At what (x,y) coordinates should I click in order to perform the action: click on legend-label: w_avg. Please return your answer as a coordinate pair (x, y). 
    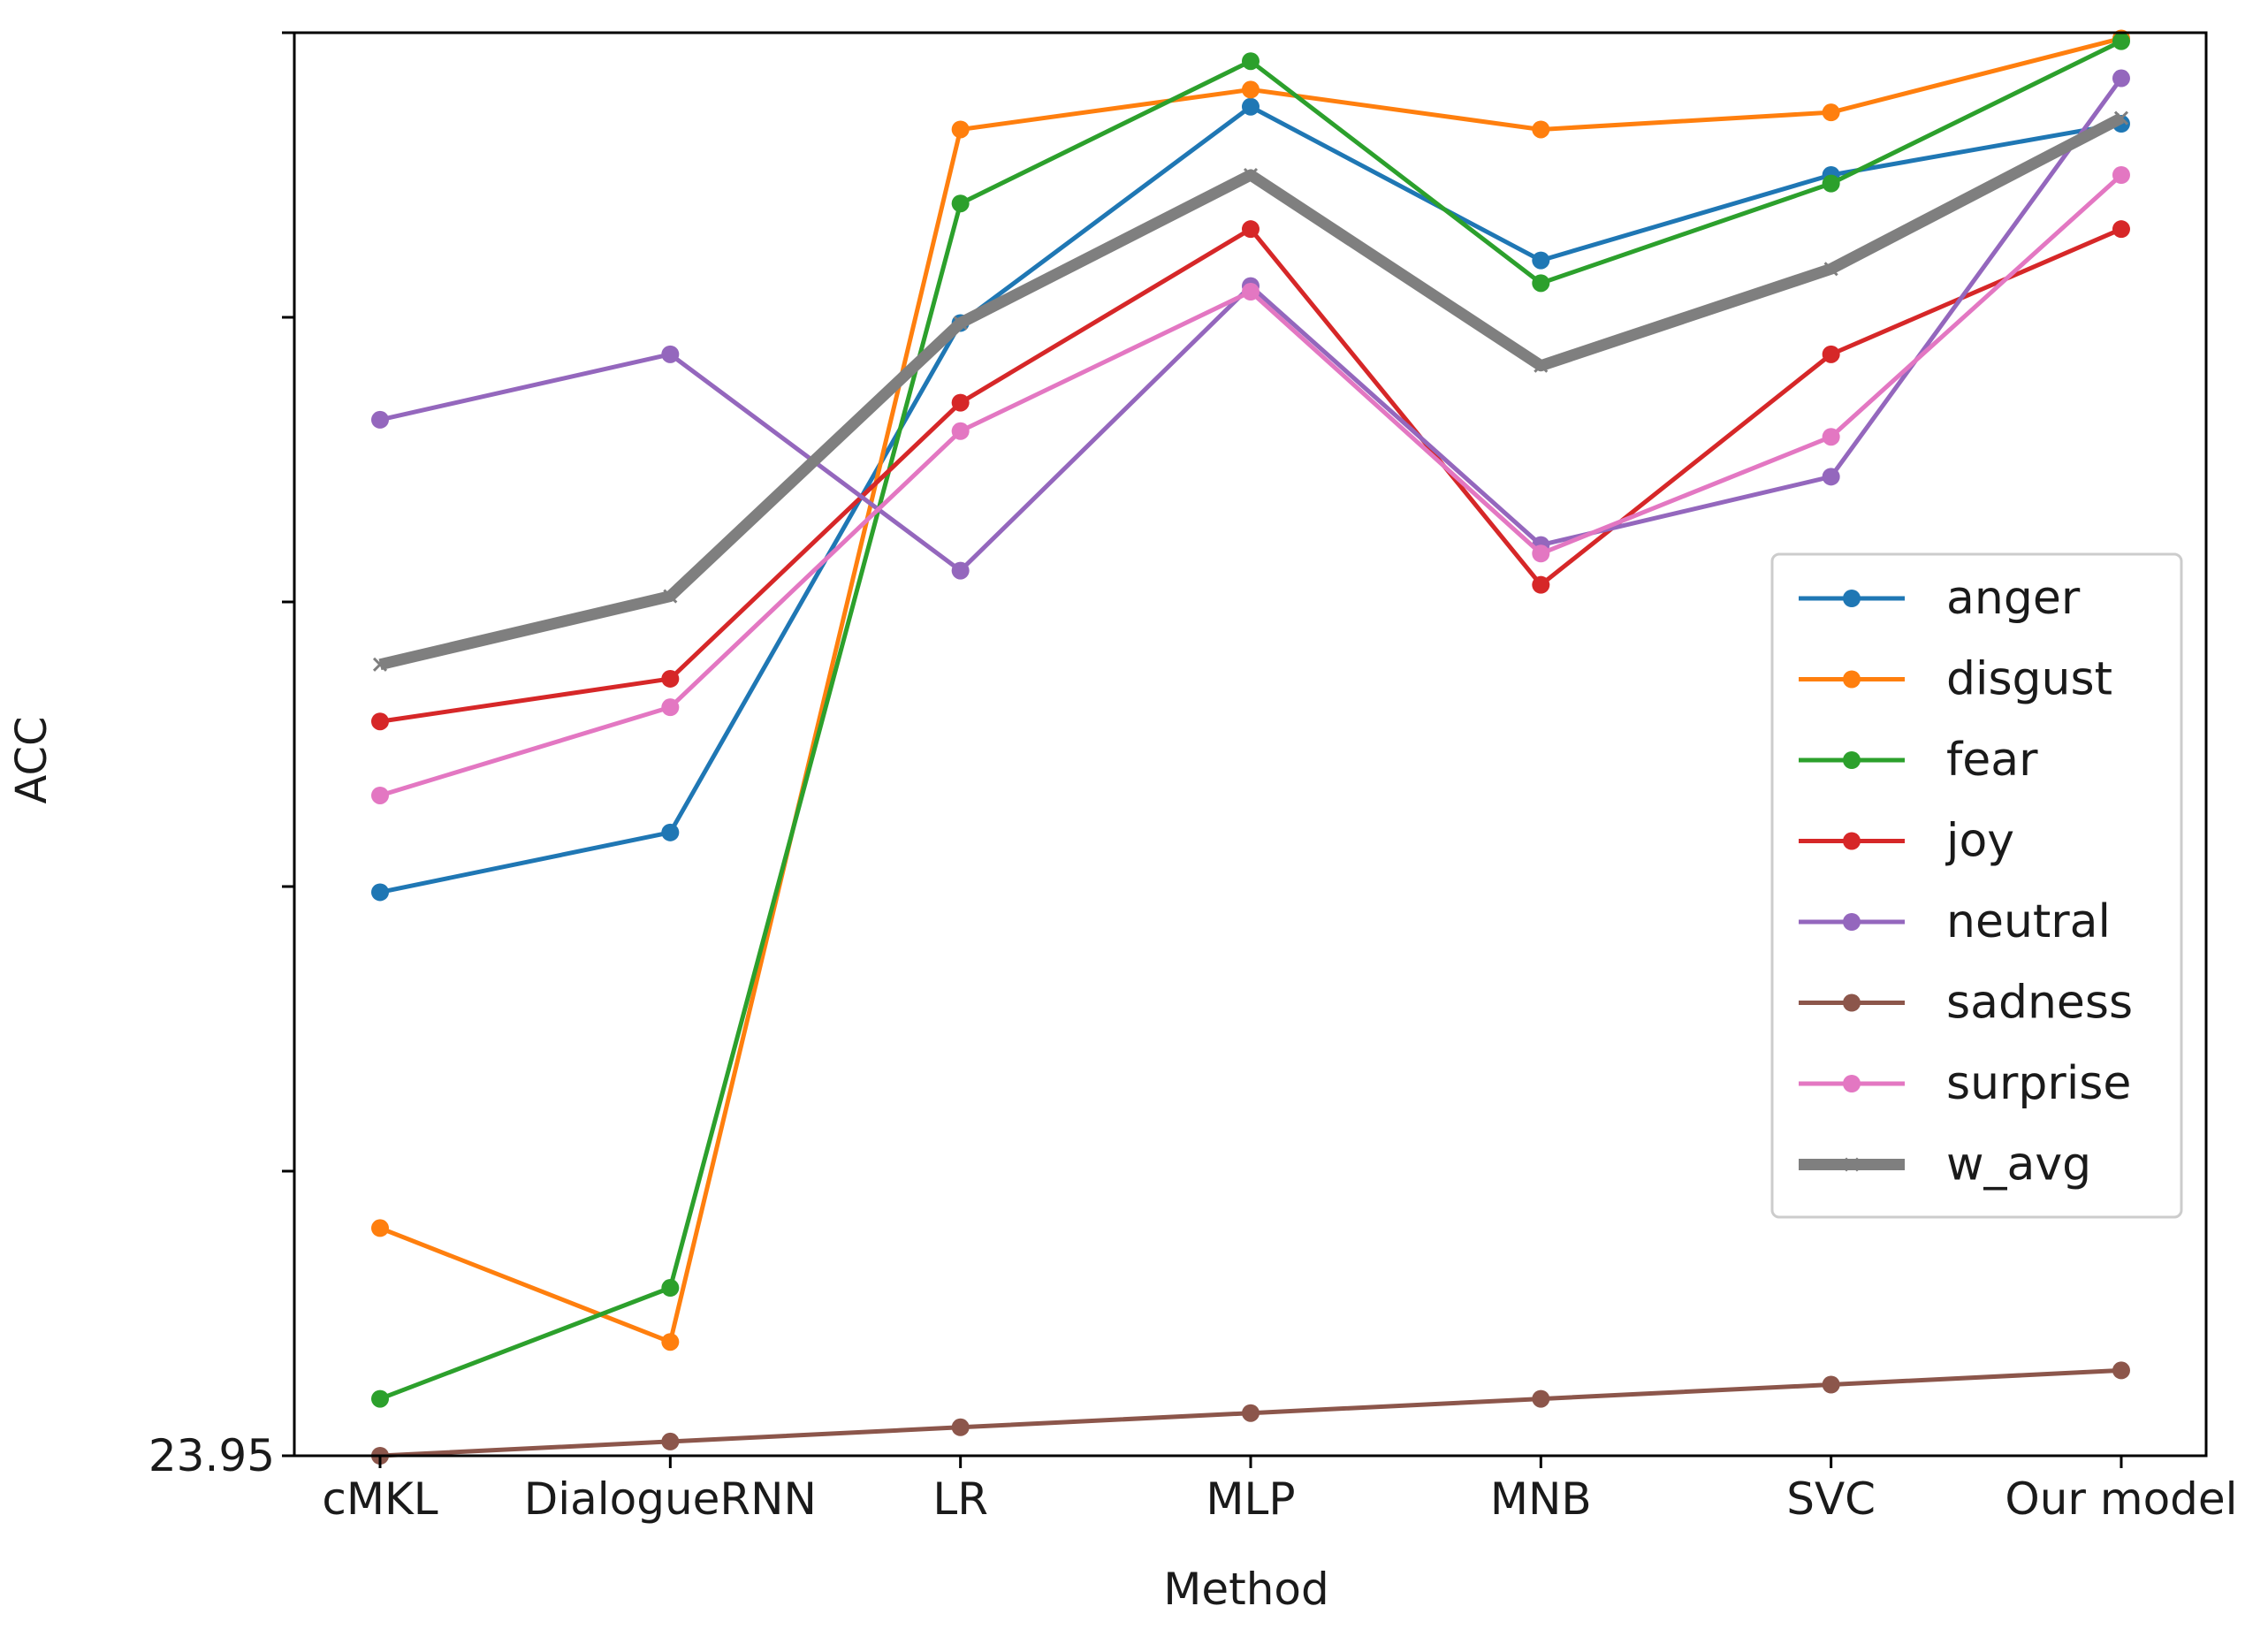
    Looking at the image, I should click on (2019, 1165).